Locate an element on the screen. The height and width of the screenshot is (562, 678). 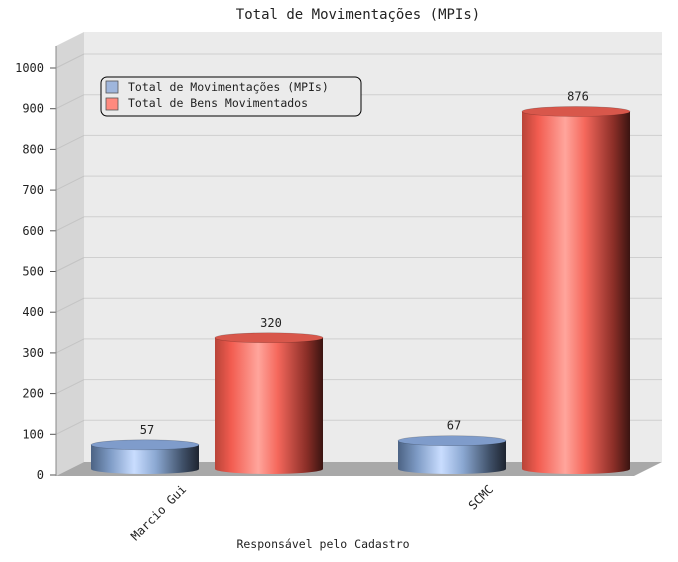
y-tick-label: 300 is located at coordinates (33, 353).